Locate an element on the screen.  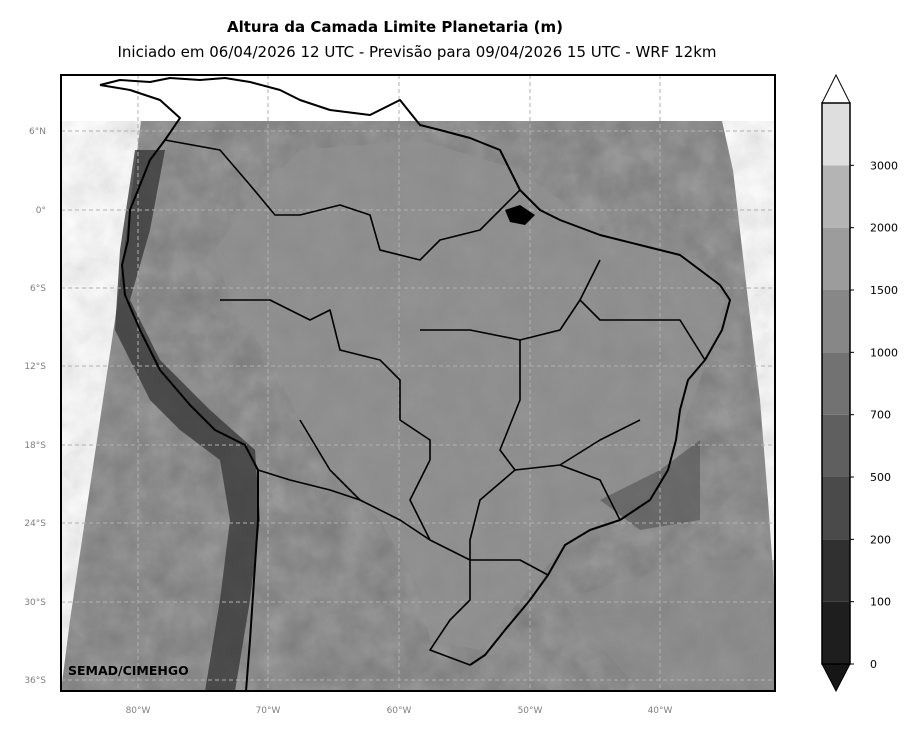
credit-label: SEMAD/CIMEHGO is located at coordinates (128, 670).